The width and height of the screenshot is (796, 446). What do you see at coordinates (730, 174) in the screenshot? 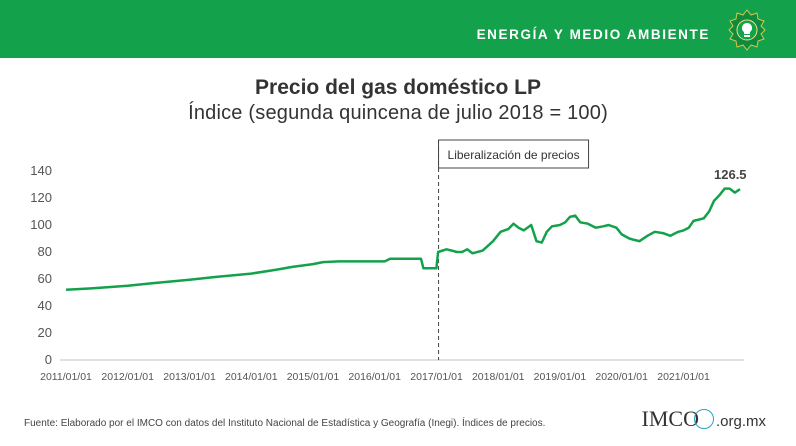
I see `end-value-label: 126.5` at bounding box center [730, 174].